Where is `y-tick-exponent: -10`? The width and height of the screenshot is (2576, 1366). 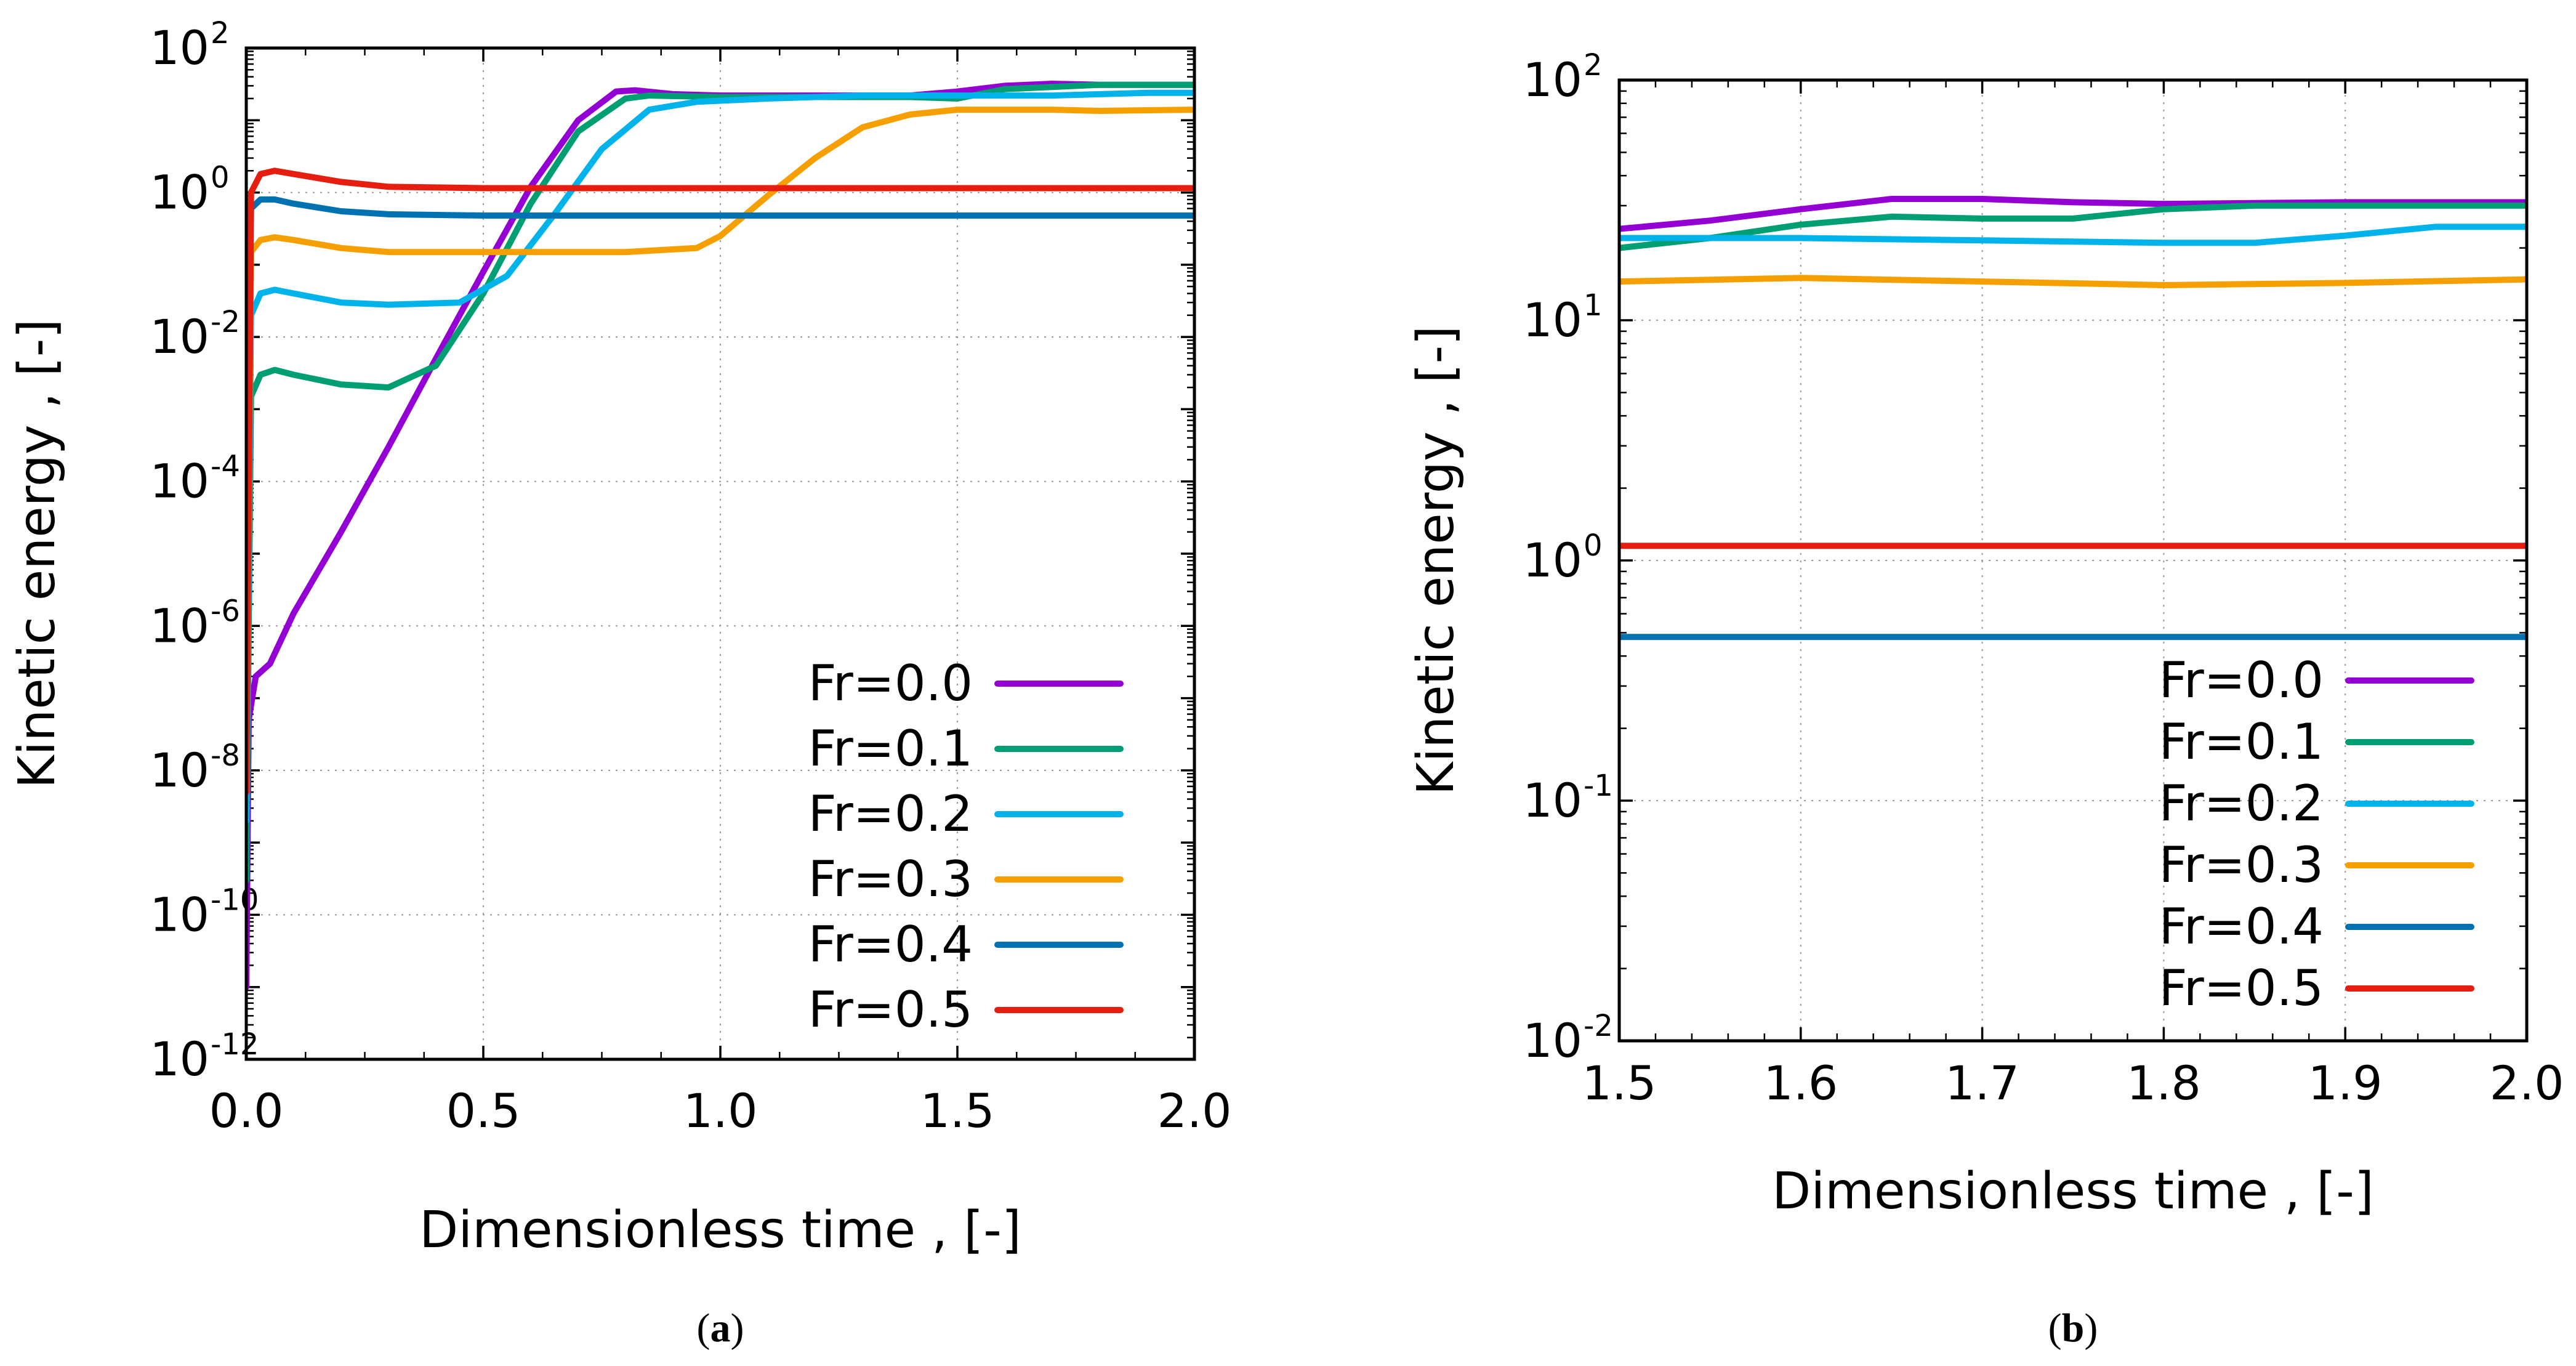
y-tick-exponent: -10 is located at coordinates (235, 900).